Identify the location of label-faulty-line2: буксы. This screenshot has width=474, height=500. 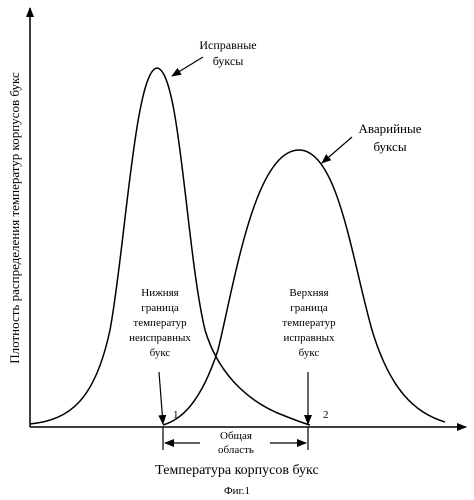
(389, 146).